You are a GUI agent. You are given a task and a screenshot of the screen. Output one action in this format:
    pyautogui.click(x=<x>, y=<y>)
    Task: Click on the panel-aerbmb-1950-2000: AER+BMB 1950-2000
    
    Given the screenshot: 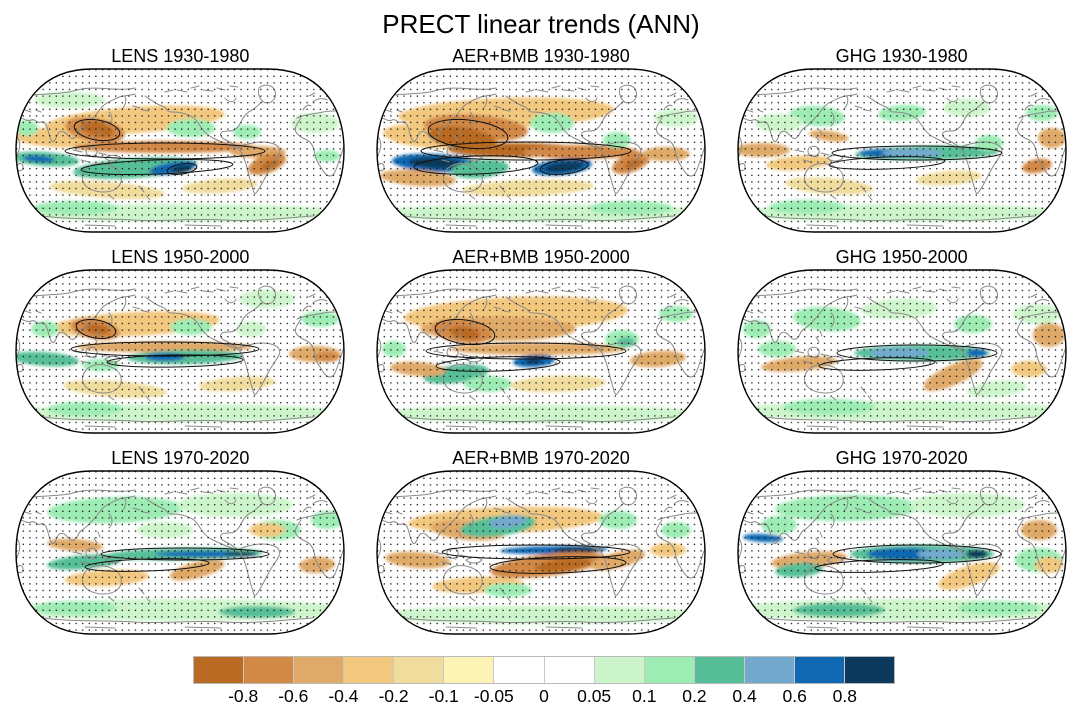 What is the action you would take?
    pyautogui.click(x=541, y=340)
    